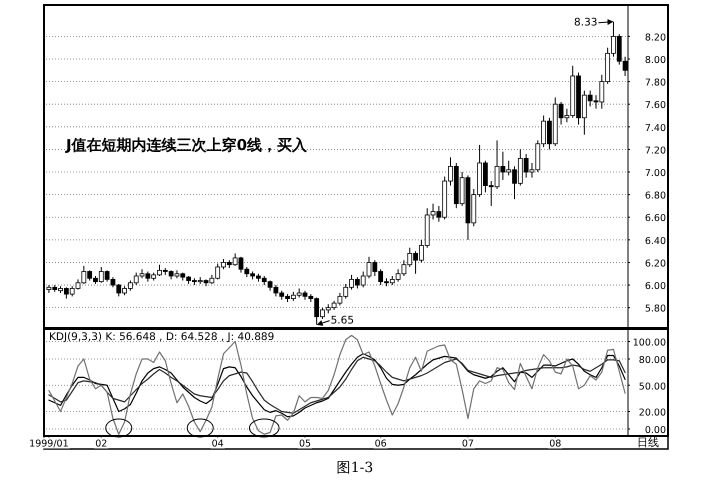 Image resolution: width=707 pixels, height=490 pixels. I want to click on x-tick-label: 04, so click(218, 444).